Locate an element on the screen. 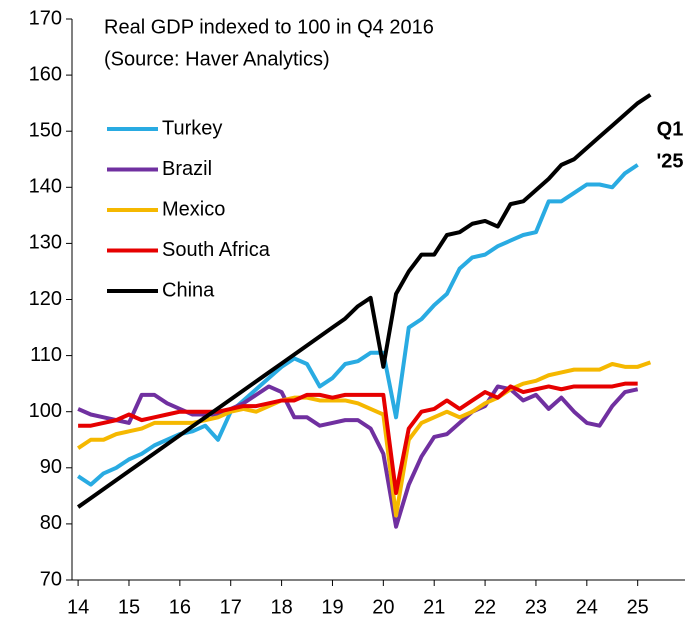  legend-label: Mexico is located at coordinates (193, 209).